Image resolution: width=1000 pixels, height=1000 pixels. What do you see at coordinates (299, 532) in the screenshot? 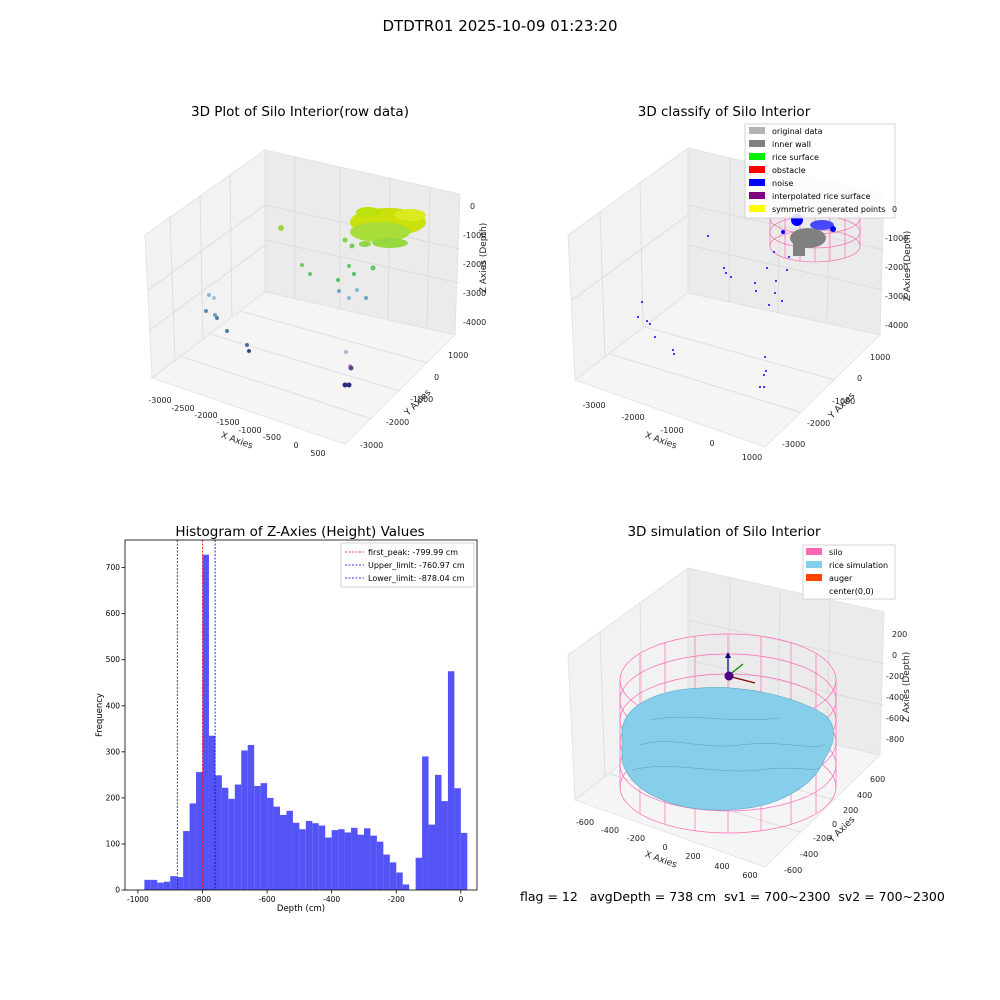
I see `histogram-title: Histogram of Z-Axies (Height) Values` at bounding box center [299, 532].